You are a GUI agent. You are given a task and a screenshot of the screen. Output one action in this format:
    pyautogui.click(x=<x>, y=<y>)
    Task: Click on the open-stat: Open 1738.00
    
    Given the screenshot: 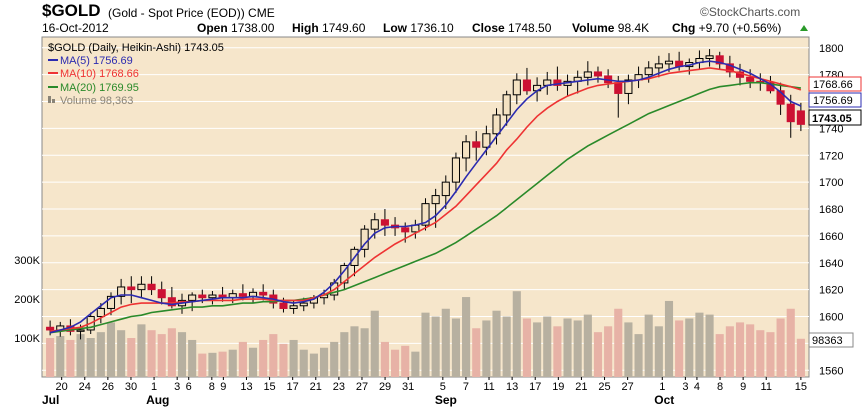 What is the action you would take?
    pyautogui.click(x=236, y=28)
    